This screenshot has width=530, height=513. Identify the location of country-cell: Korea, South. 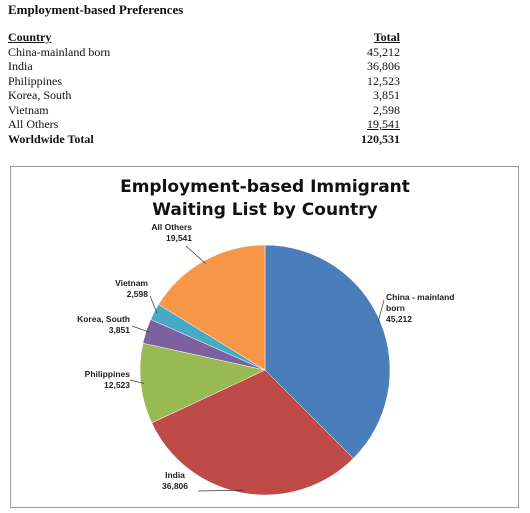
(40, 95).